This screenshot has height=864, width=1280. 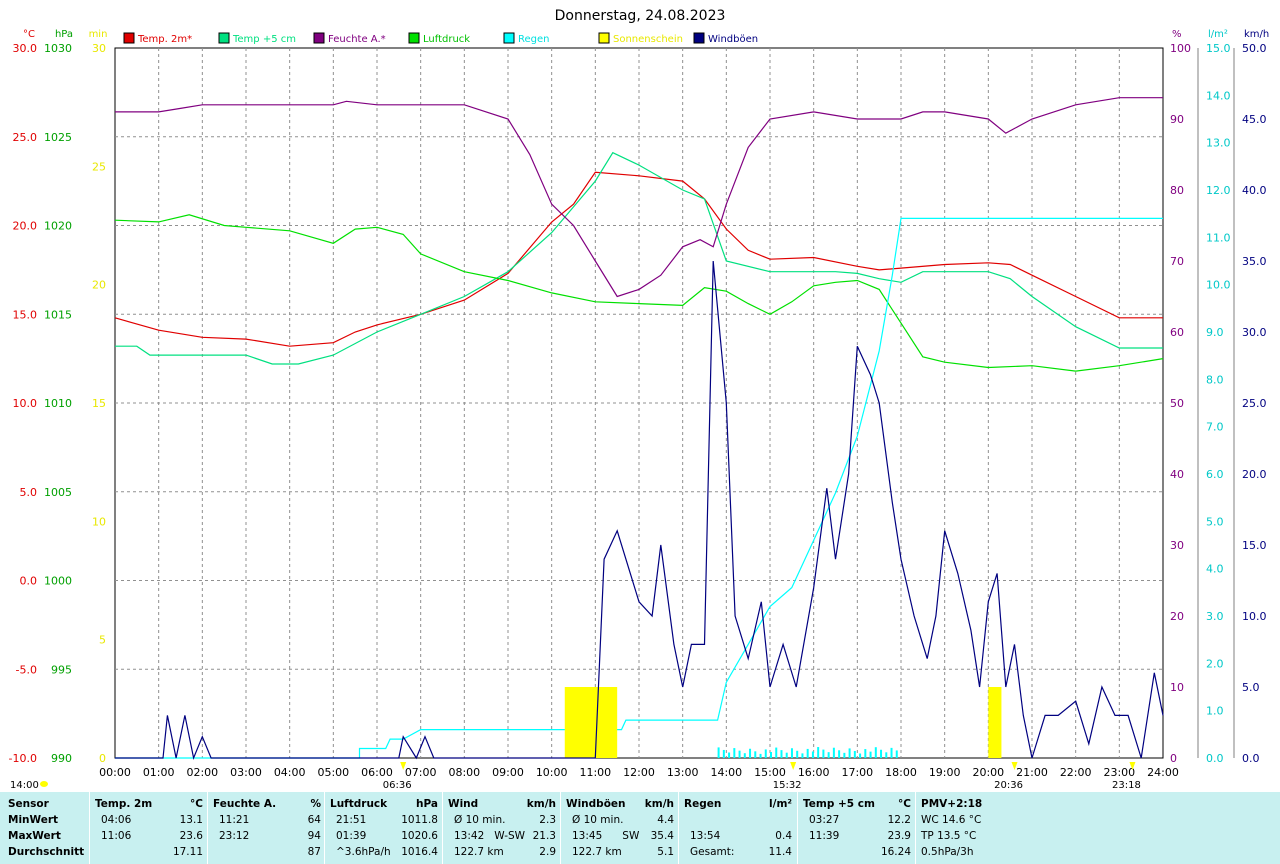 I want to click on hum-tick-label: 20, so click(x=1177, y=616).